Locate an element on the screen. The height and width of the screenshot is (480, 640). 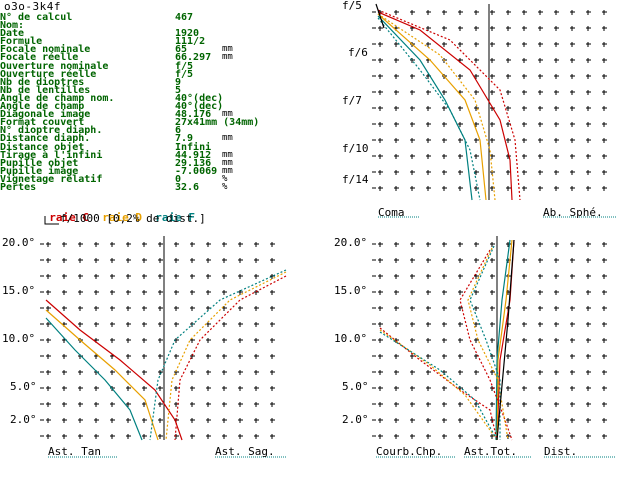
param-value: 44.912 is located at coordinates (193, 155).